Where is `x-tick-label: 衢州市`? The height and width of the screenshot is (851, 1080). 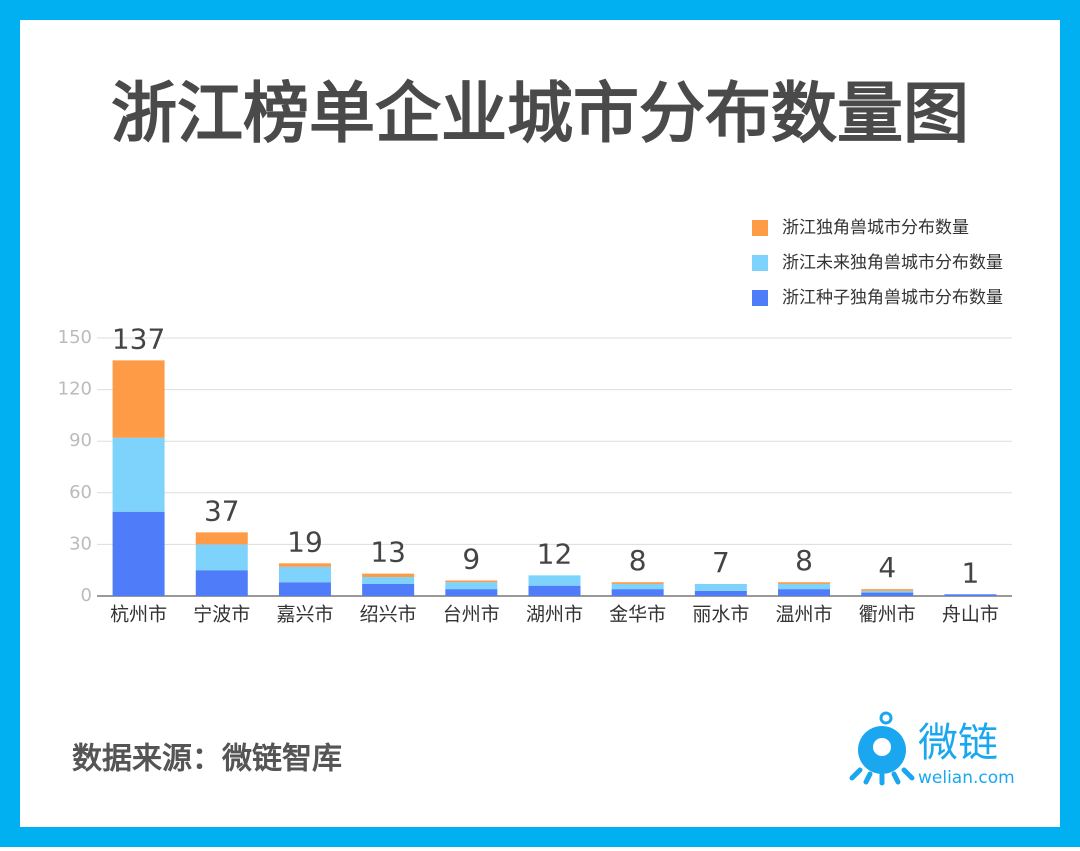
x-tick-label: 衢州市 is located at coordinates (887, 615).